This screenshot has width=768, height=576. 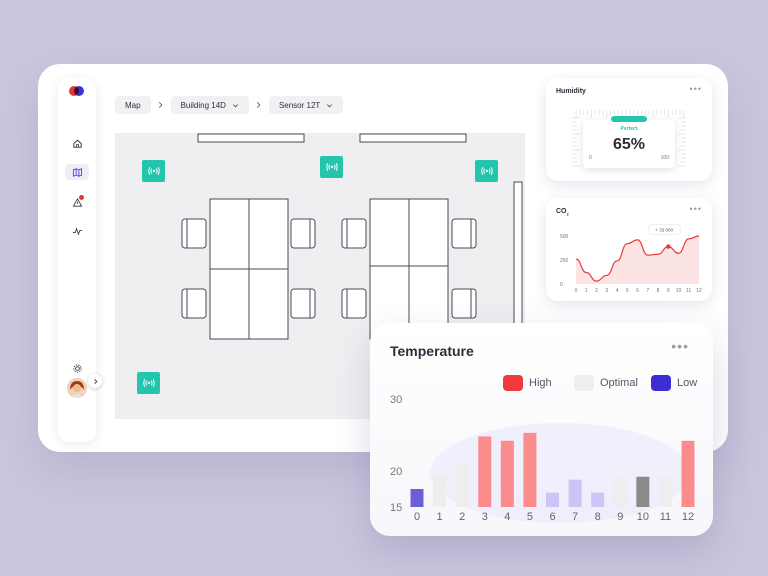 What do you see at coordinates (396, 508) in the screenshot?
I see `temp-y-tick: 15` at bounding box center [396, 508].